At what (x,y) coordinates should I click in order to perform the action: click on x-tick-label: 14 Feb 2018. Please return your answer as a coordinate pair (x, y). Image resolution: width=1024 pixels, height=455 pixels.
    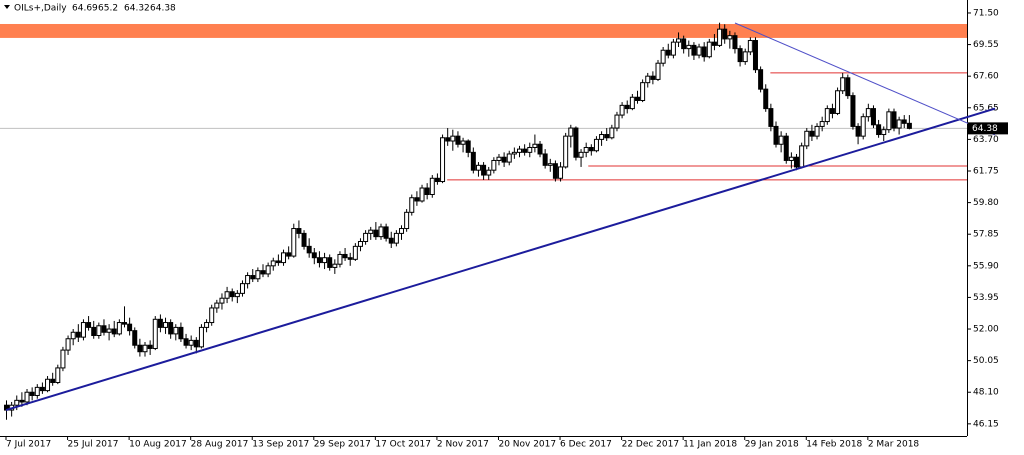
    Looking at the image, I should click on (834, 445).